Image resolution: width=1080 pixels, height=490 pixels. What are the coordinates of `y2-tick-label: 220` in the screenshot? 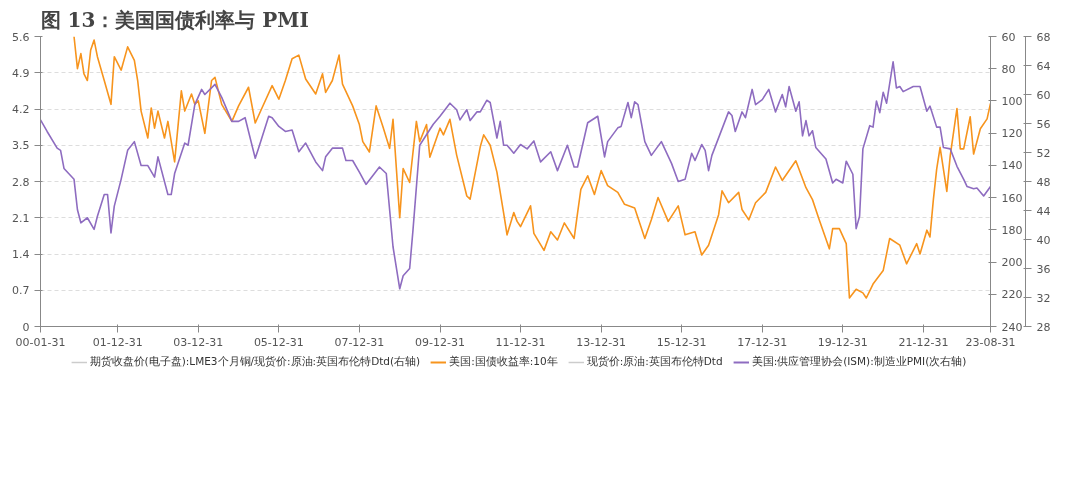 It's located at (1012, 295).